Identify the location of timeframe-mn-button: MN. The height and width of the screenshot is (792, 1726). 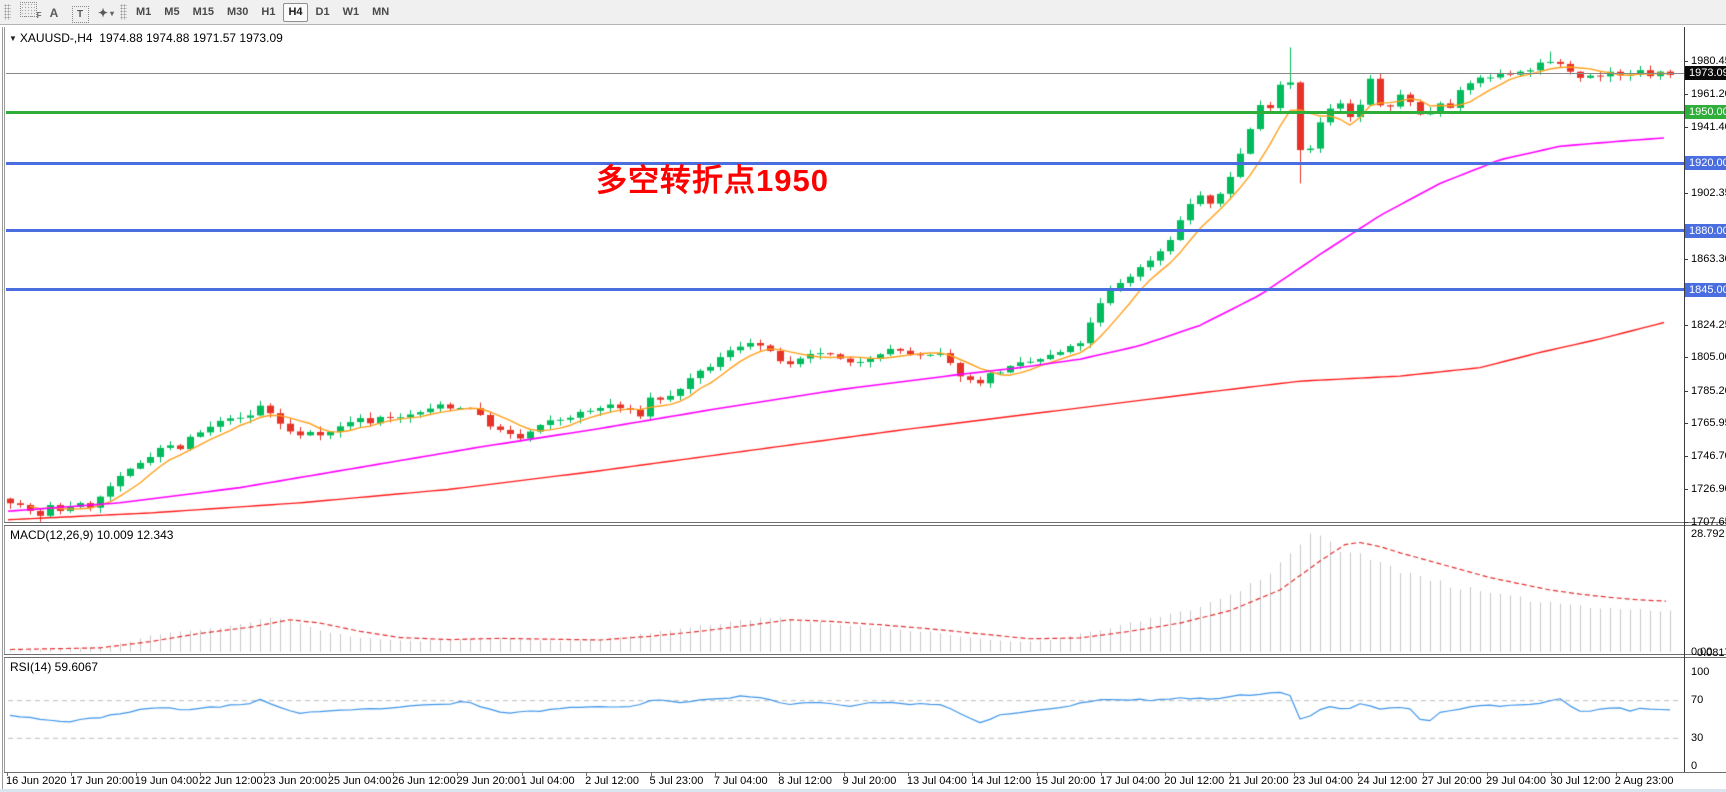
(381, 12).